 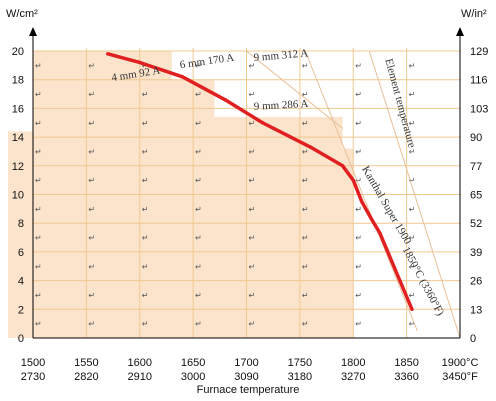 What do you see at coordinates (476, 196) in the screenshot?
I see `y-right-tick-label: 65` at bounding box center [476, 196].